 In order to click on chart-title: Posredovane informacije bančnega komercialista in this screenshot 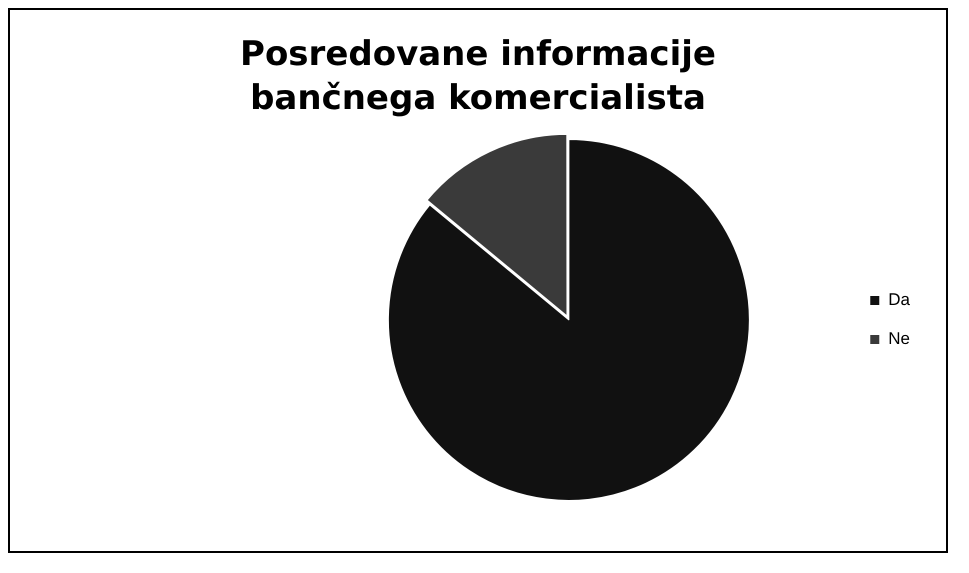, I will do `click(478, 76)`.